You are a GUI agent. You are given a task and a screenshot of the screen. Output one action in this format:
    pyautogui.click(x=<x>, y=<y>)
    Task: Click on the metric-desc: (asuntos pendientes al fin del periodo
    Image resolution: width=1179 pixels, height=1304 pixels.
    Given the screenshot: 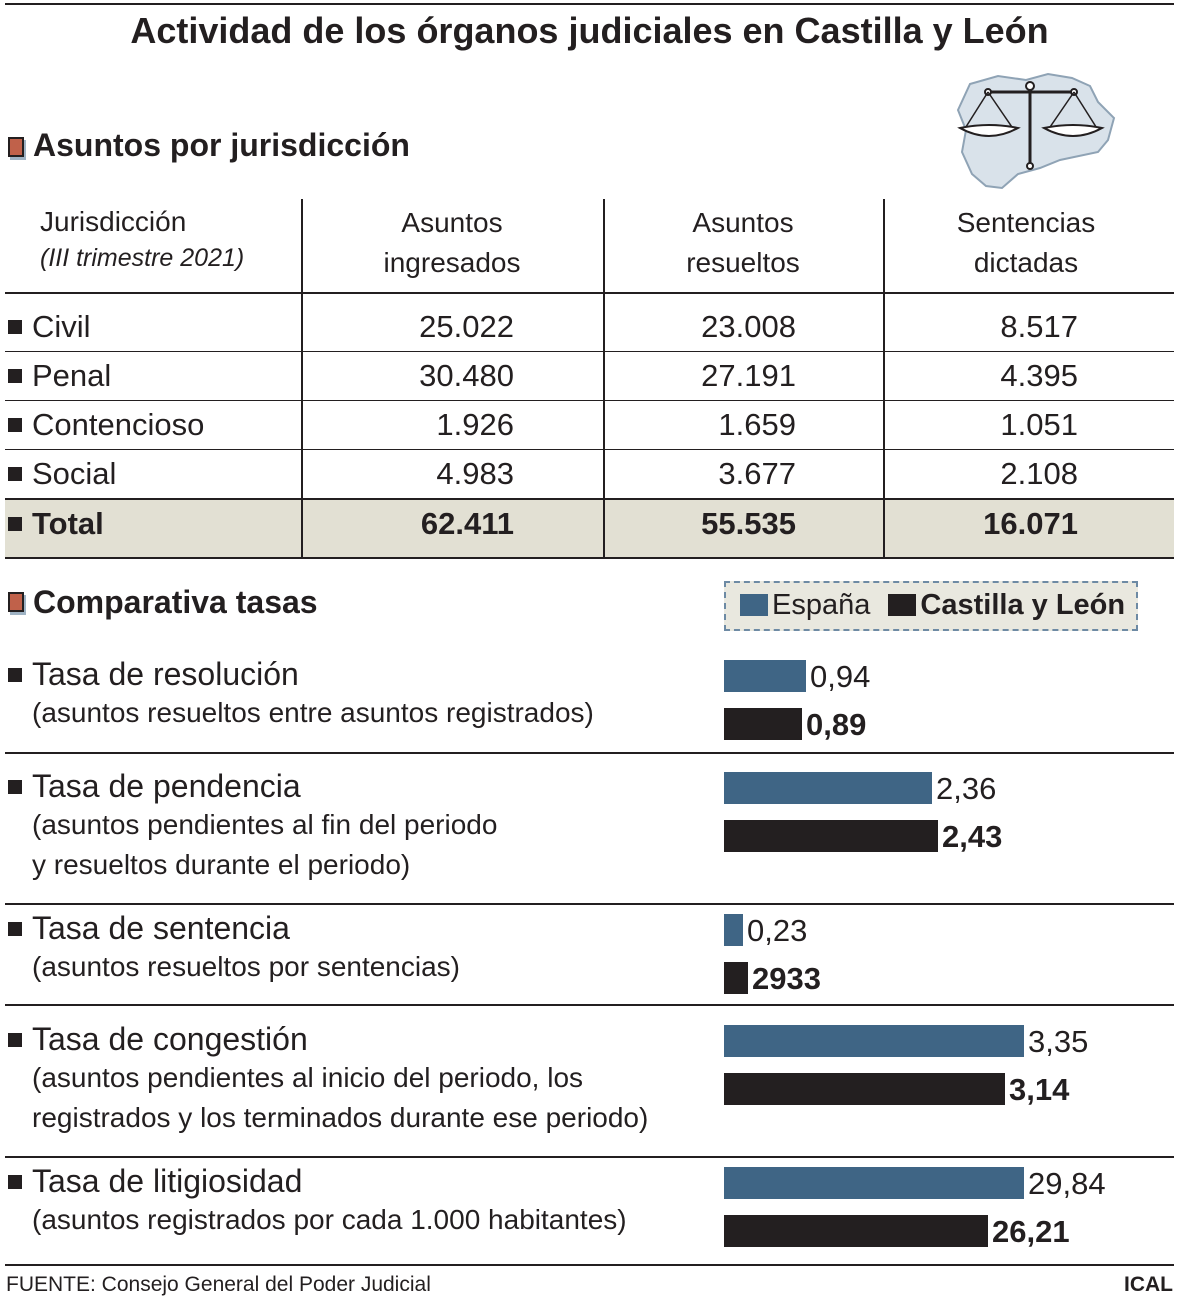 What is the action you would take?
    pyautogui.click(x=265, y=824)
    